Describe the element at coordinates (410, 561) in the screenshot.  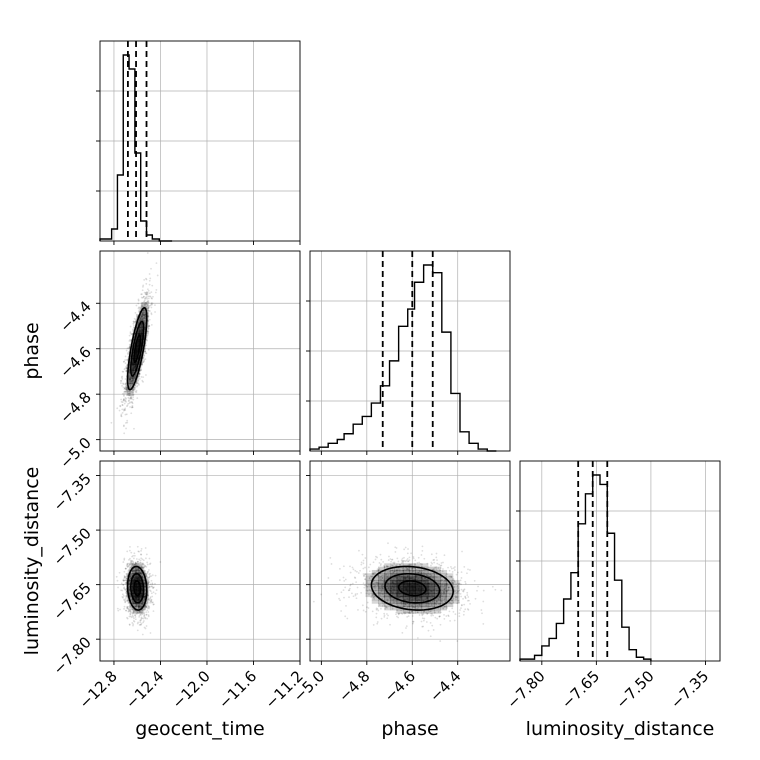
I see `panel-frame` at that location.